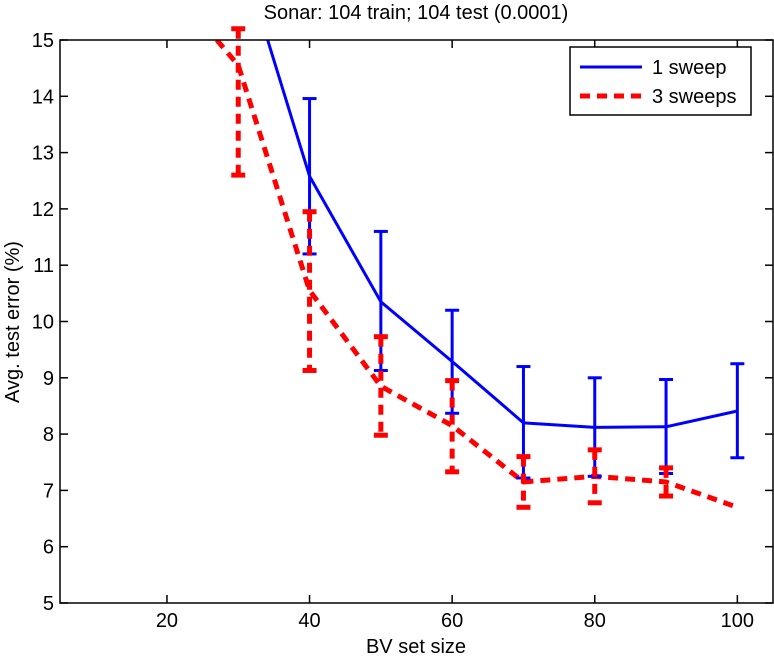  What do you see at coordinates (660, 81) in the screenshot?
I see `legend-box` at bounding box center [660, 81].